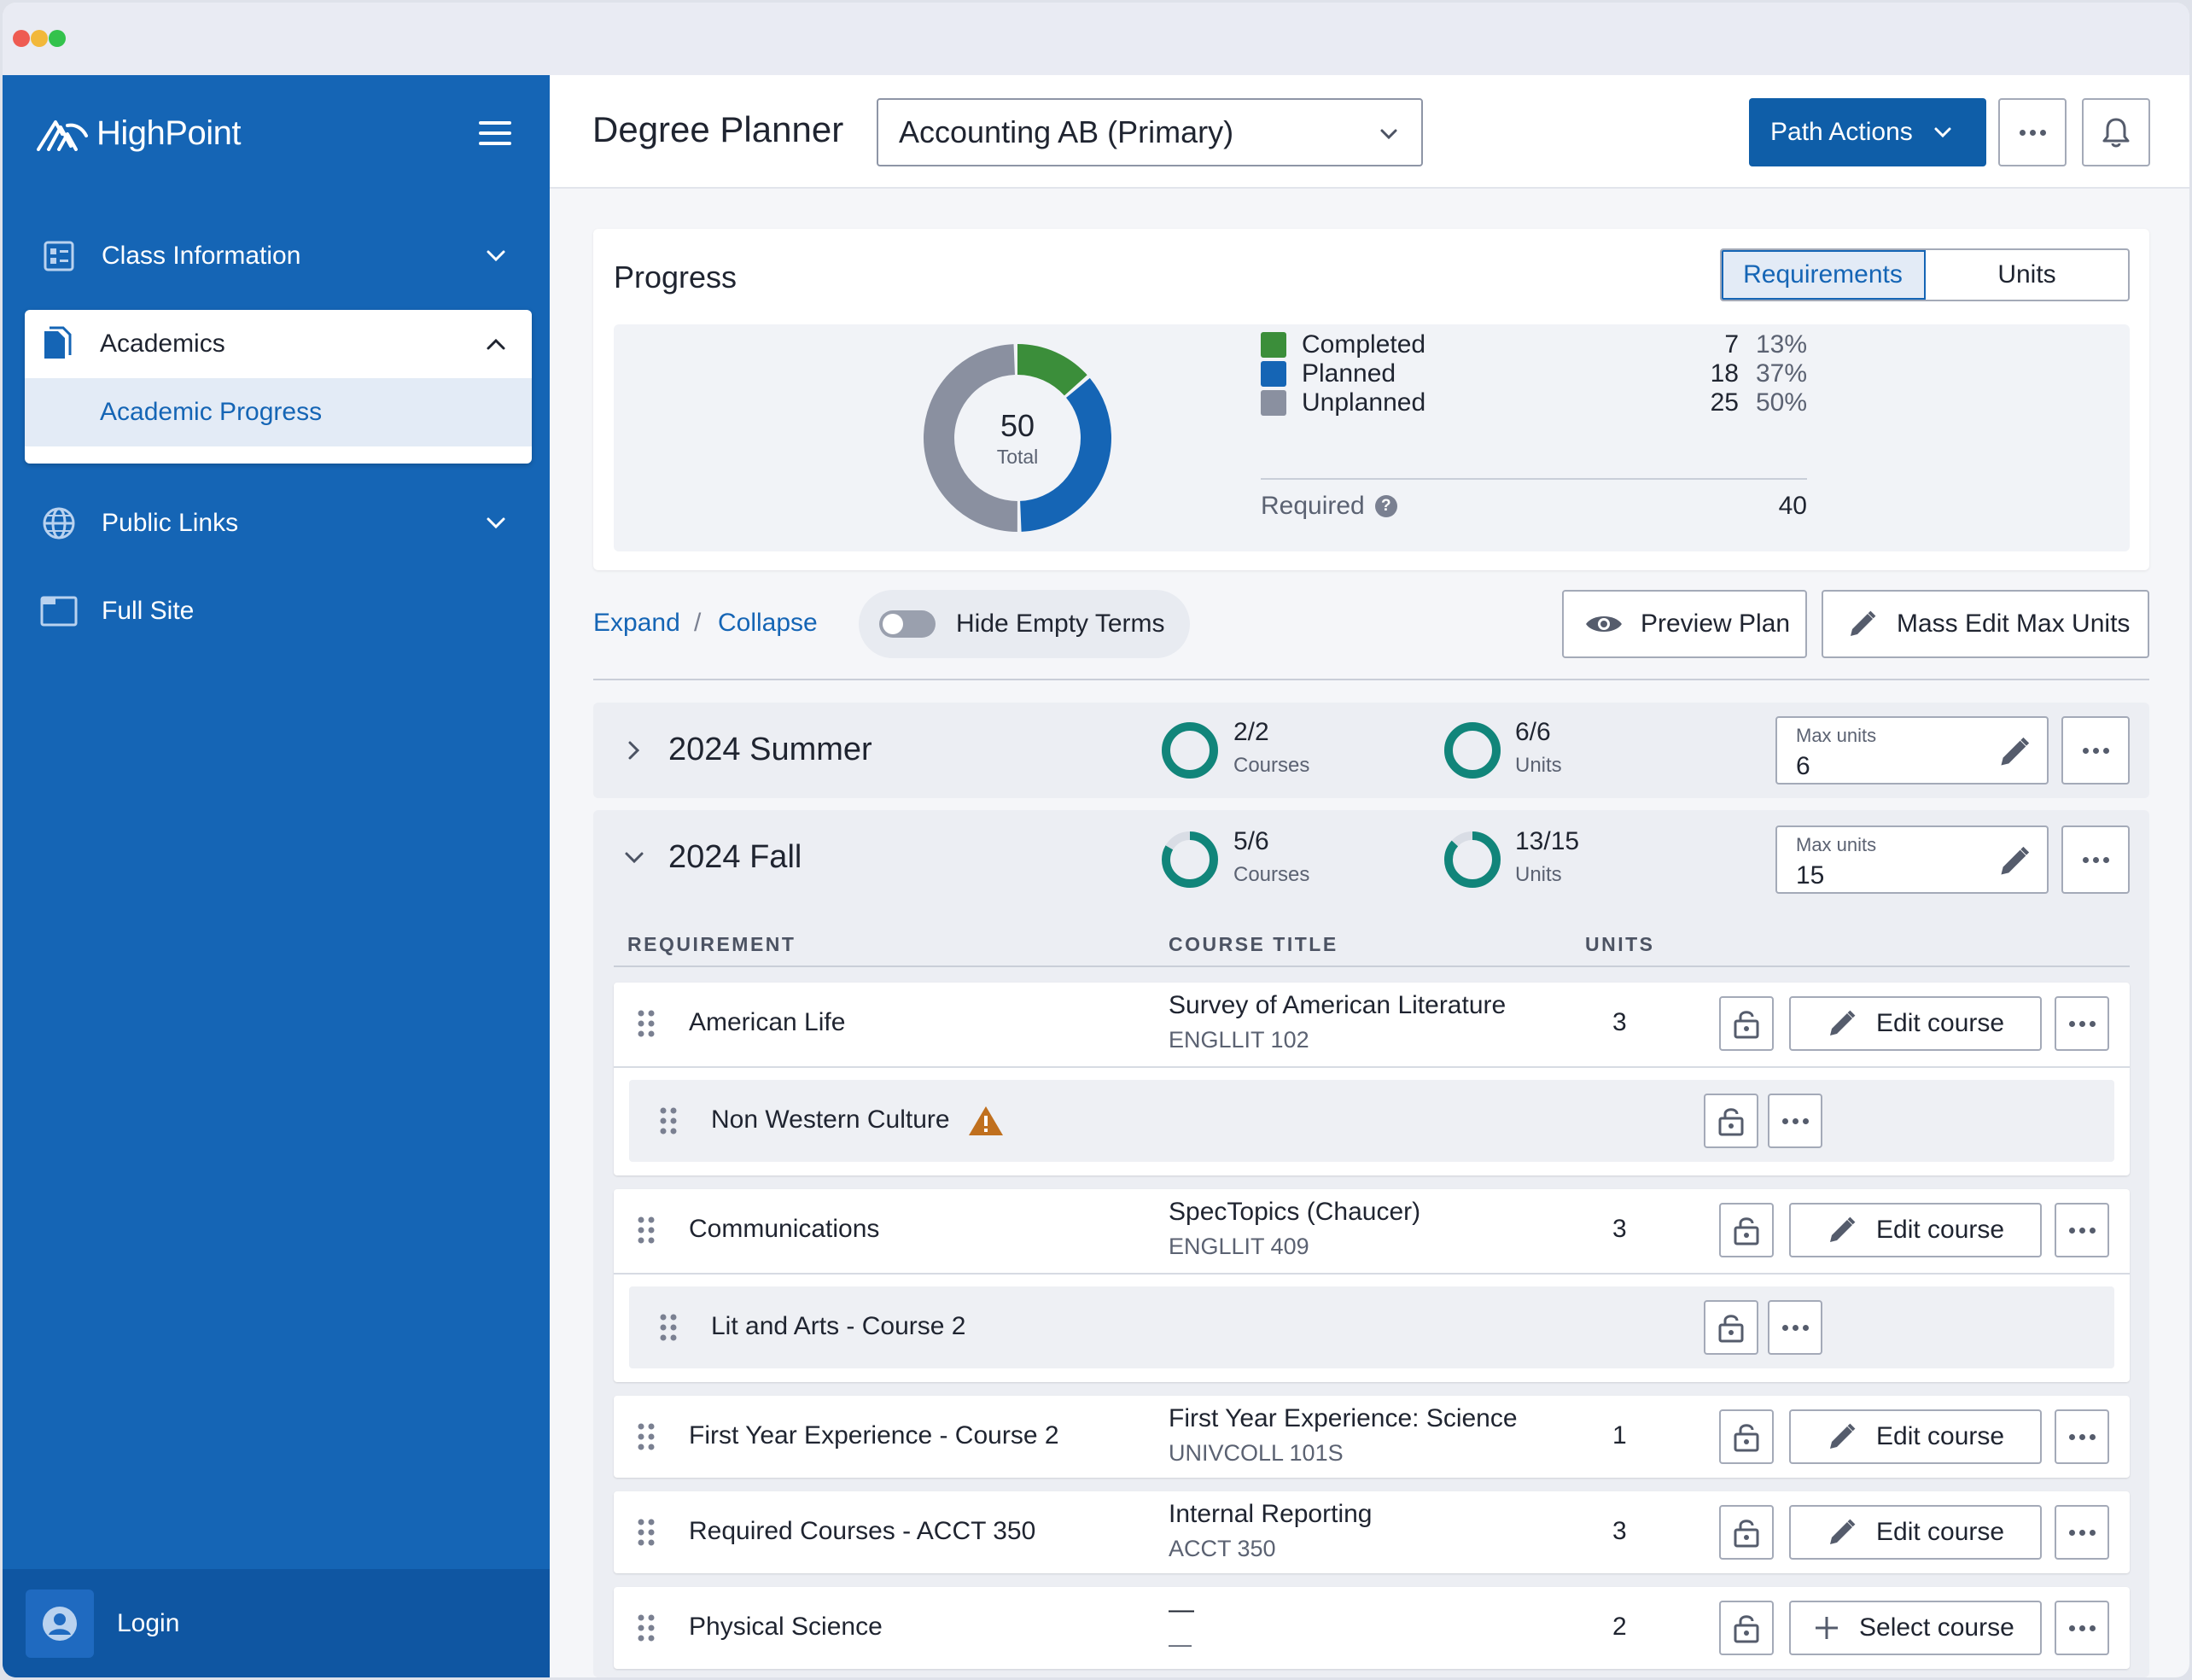 This screenshot has height=1680, width=2192. Describe the element at coordinates (1534, 374) in the screenshot. I see `legend-planned: Planned 18 37%` at that location.